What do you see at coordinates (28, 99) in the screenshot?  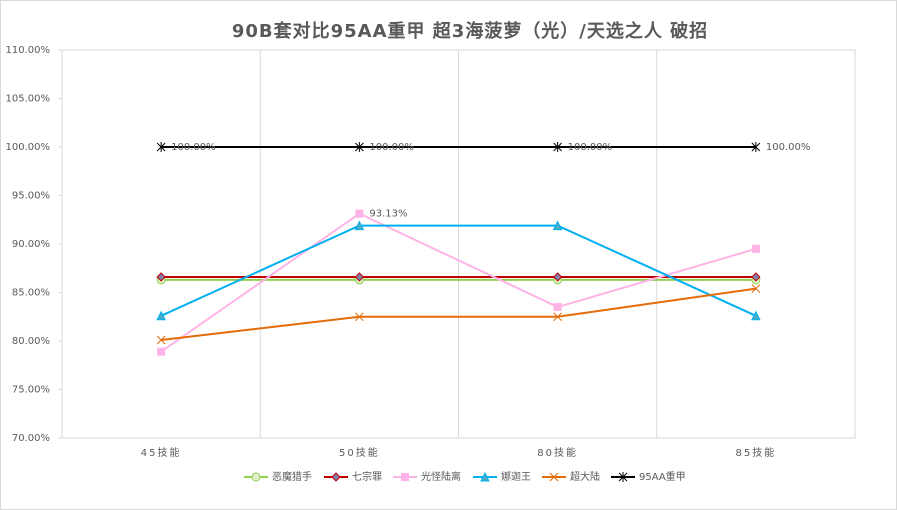 I see `y-tick-label: 105.00%` at bounding box center [28, 99].